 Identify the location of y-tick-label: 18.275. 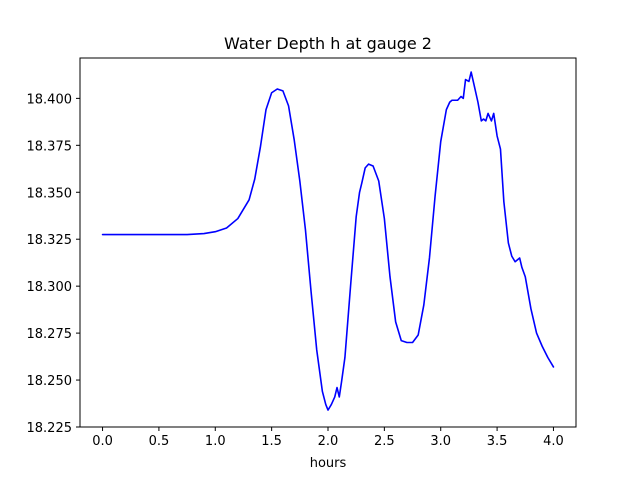
(50, 334).